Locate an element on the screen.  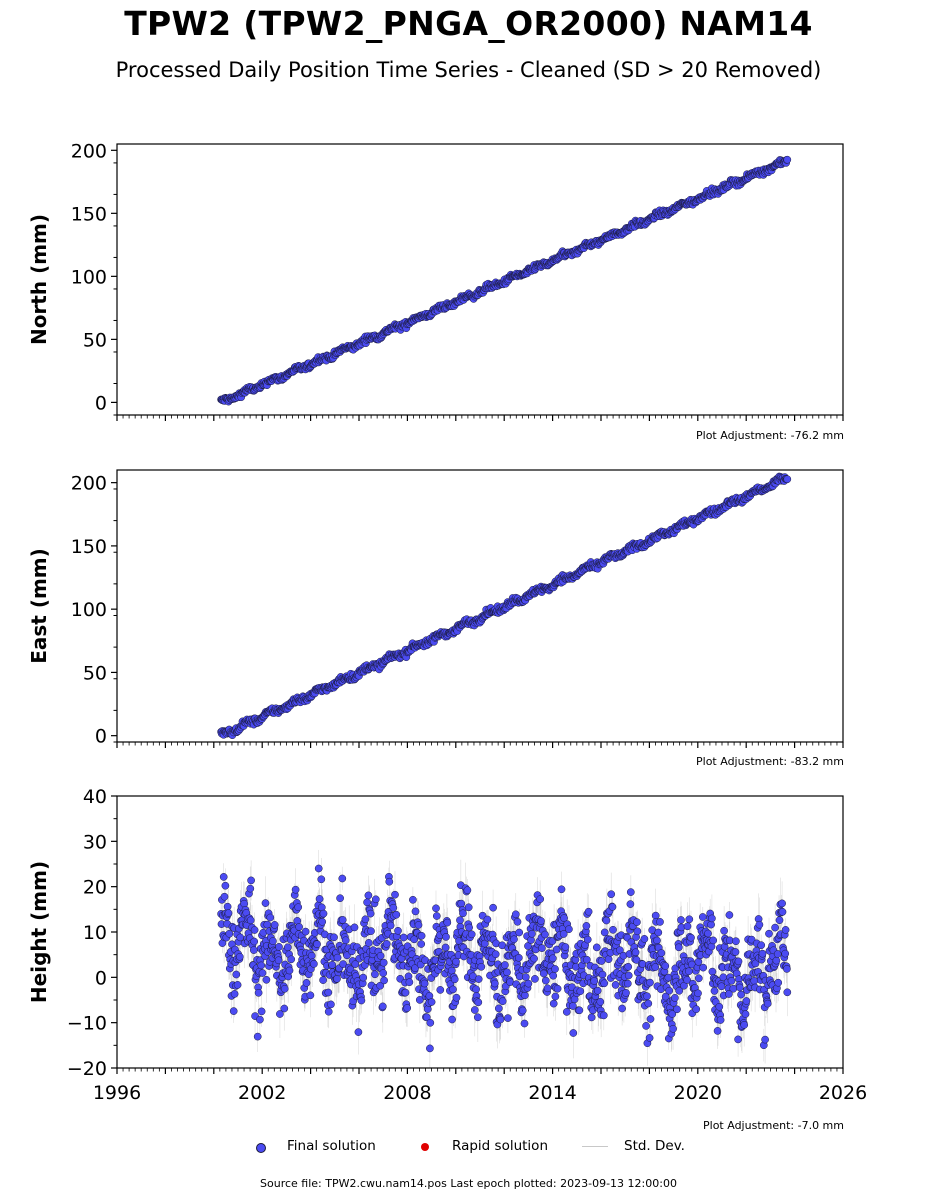
north-ytick-label: 200 is located at coordinates (89, 151).